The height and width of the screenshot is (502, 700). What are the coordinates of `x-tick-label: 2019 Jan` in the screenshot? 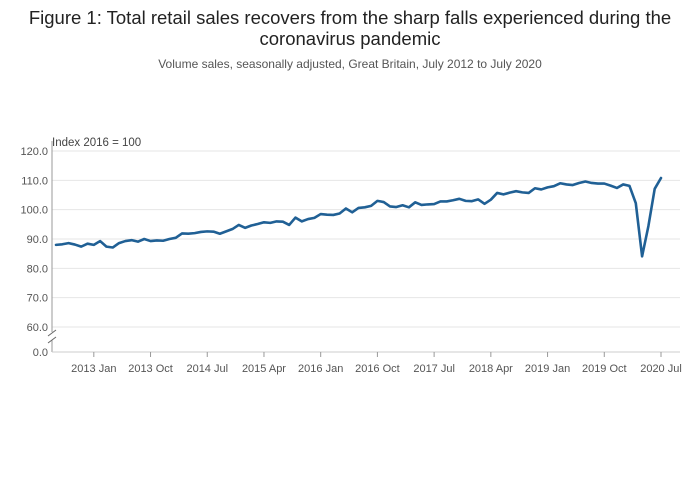 It's located at (547, 369).